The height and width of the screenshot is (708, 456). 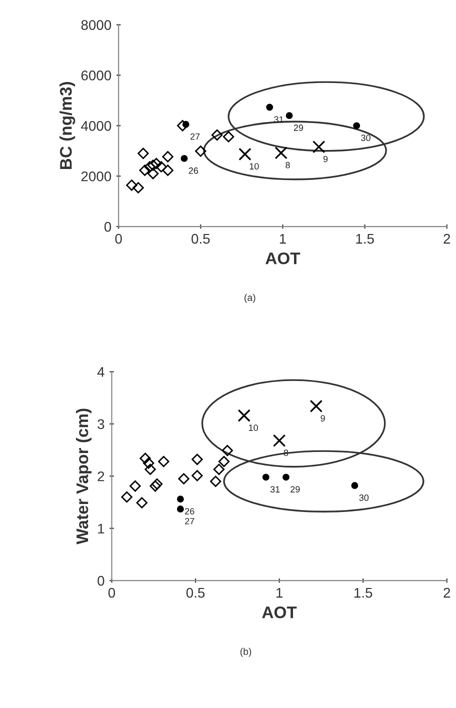 What do you see at coordinates (250, 298) in the screenshot?
I see `text: (a)` at bounding box center [250, 298].